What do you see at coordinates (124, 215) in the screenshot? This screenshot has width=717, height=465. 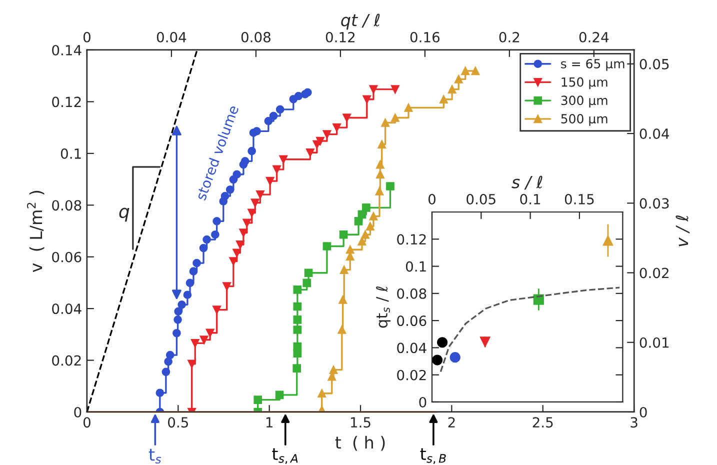 I see `annotation: q` at bounding box center [124, 215].